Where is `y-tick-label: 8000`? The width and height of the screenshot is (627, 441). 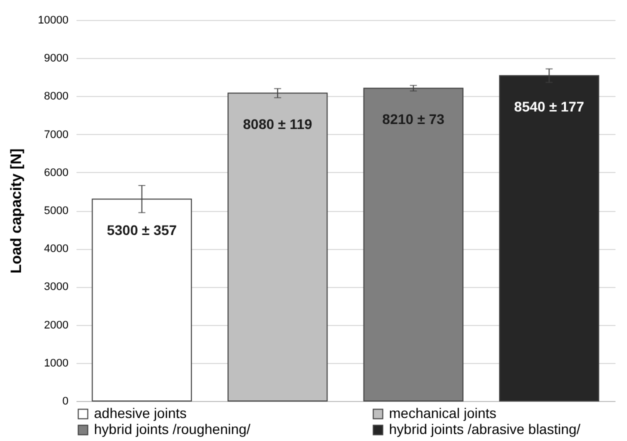 y-tick-label: 8000 is located at coordinates (56, 96).